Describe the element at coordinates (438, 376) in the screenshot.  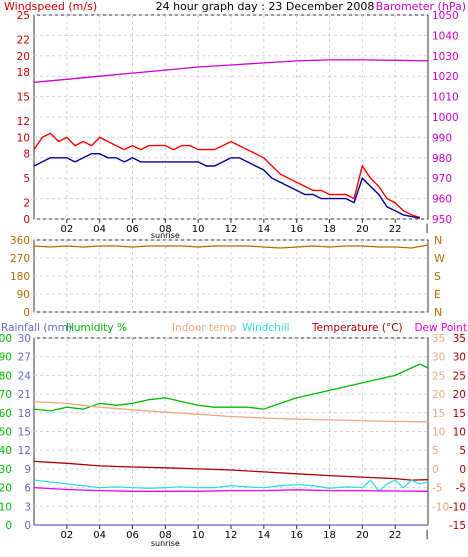
I see `indoor-tick-25: 25` at that location.